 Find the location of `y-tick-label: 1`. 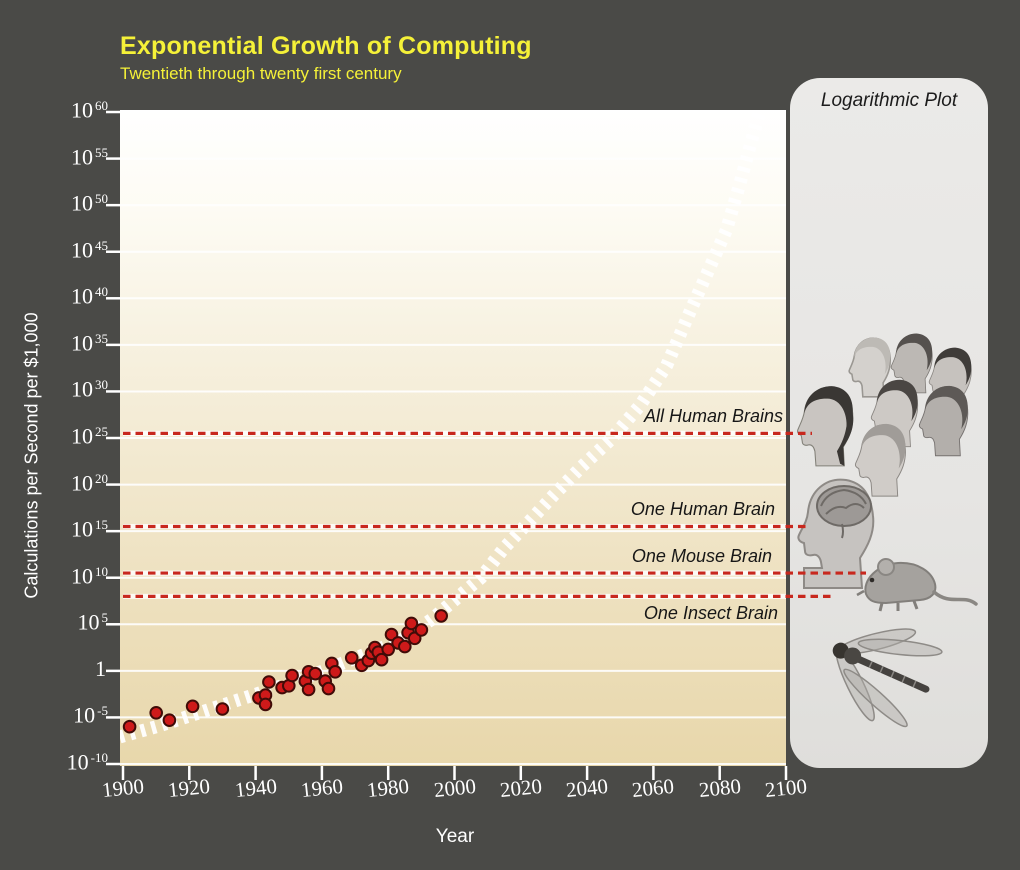

y-tick-label: 1 is located at coordinates (100, 668).